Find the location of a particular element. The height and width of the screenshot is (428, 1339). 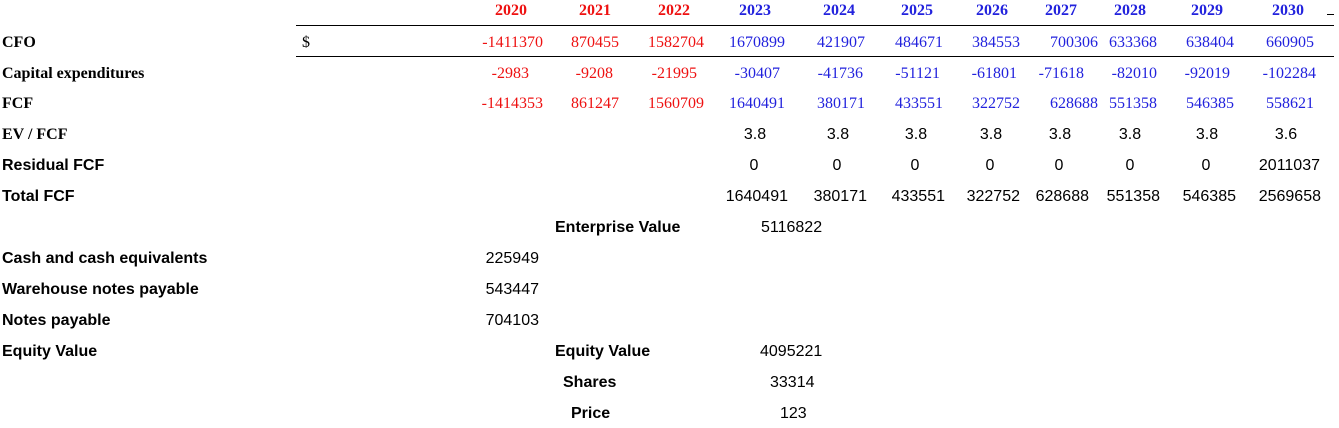

cfo-2026: 384553 is located at coordinates (996, 42).